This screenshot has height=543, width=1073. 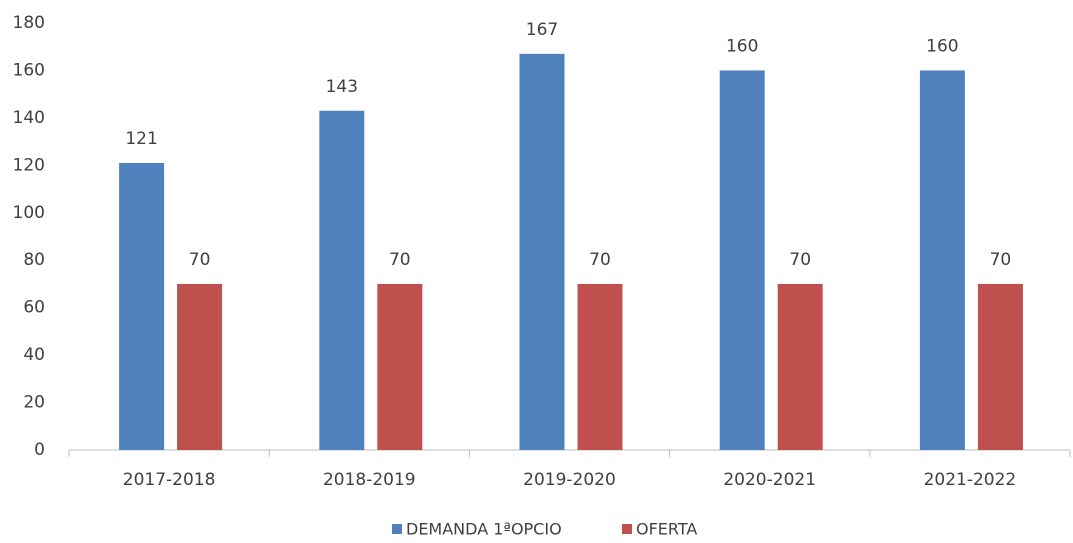 What do you see at coordinates (34, 403) in the screenshot?
I see `y-tick-label: 20` at bounding box center [34, 403].